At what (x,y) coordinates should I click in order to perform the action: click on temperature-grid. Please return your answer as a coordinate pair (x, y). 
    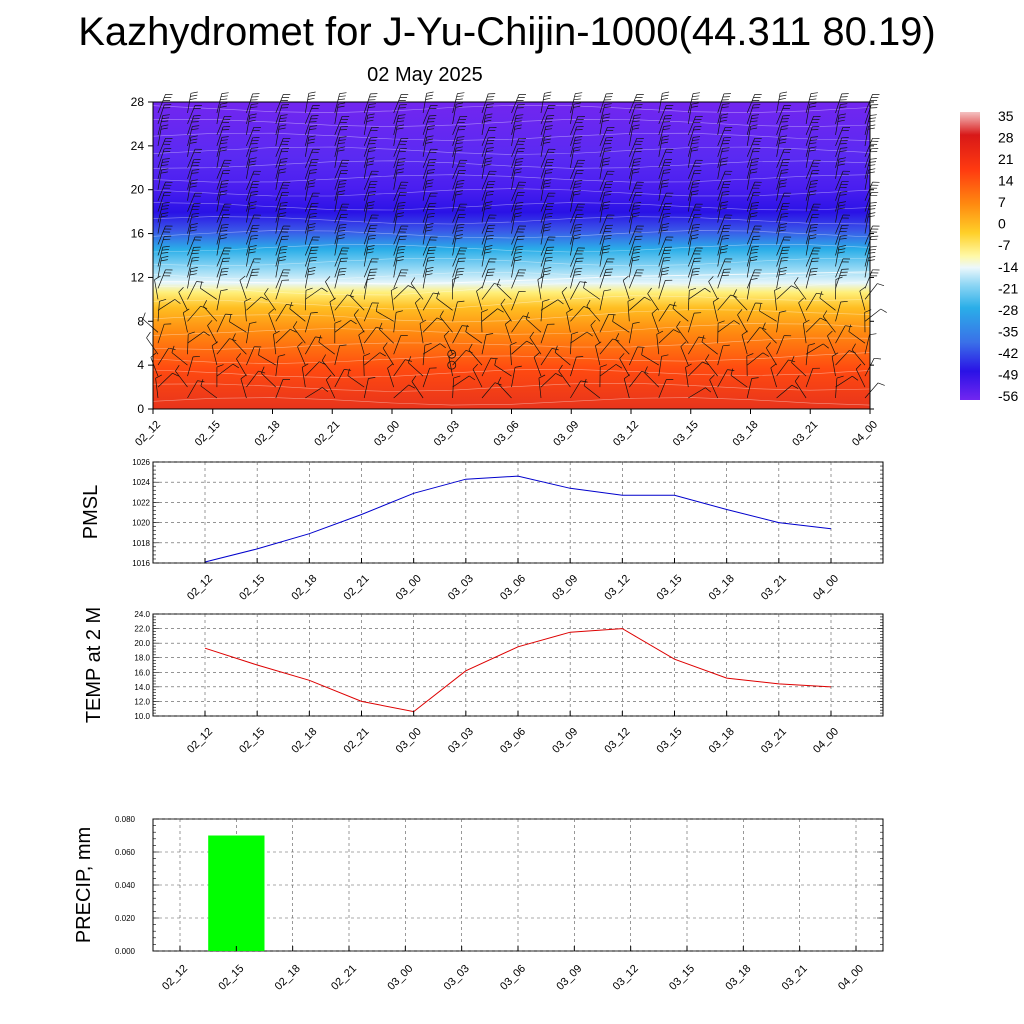
    Looking at the image, I should click on (518, 665).